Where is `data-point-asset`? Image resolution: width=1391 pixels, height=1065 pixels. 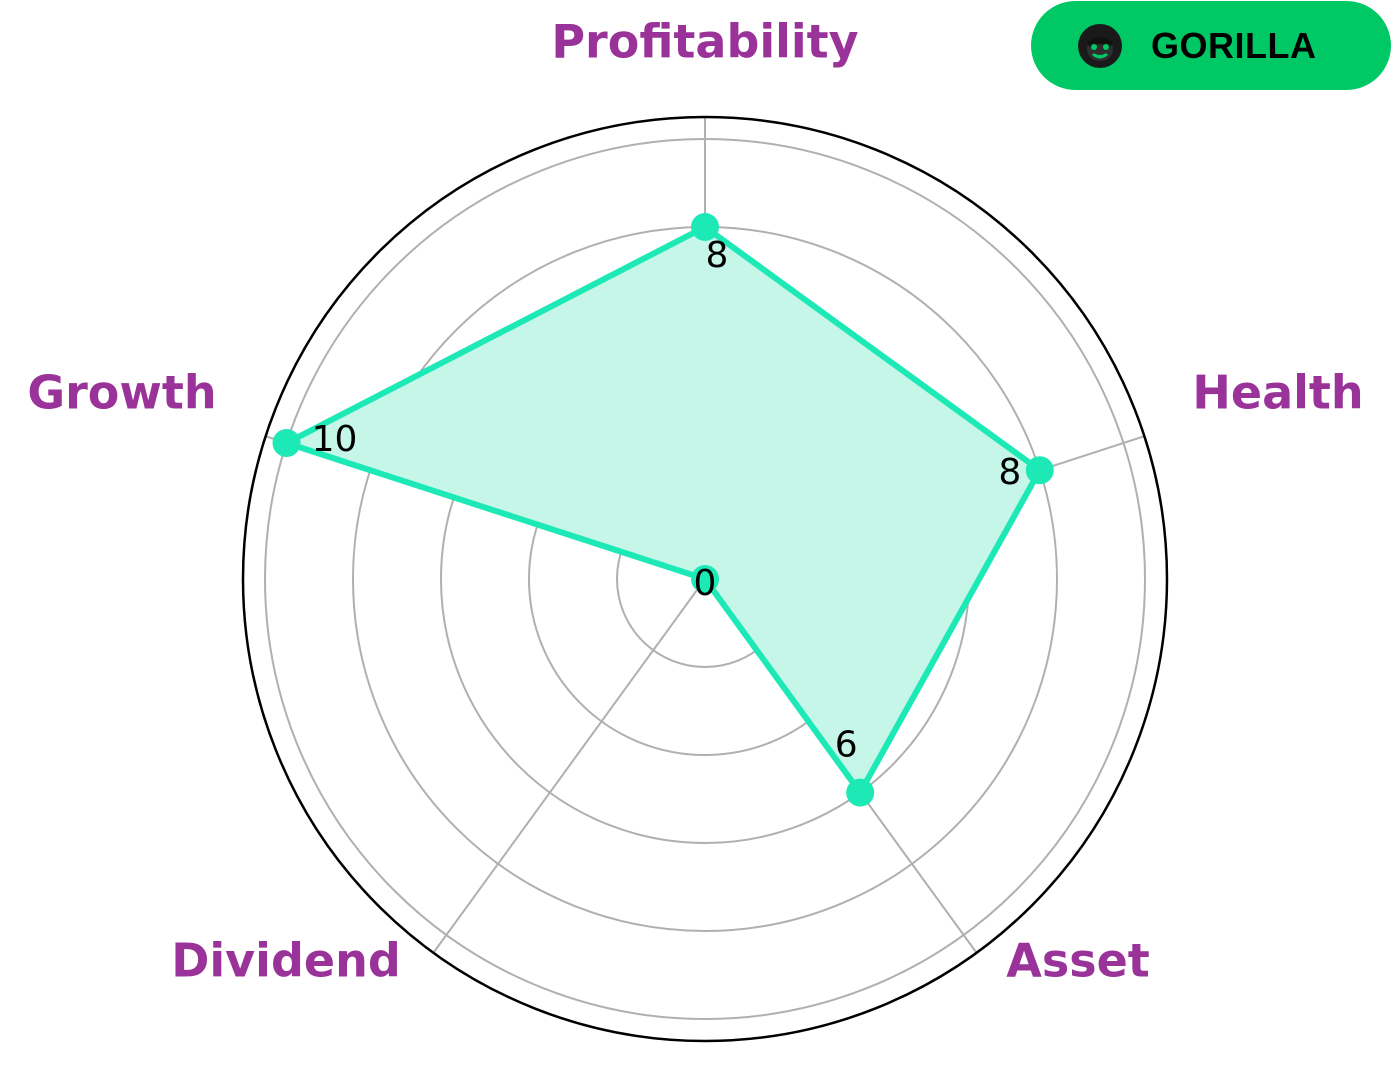
data-point-asset is located at coordinates (860, 792).